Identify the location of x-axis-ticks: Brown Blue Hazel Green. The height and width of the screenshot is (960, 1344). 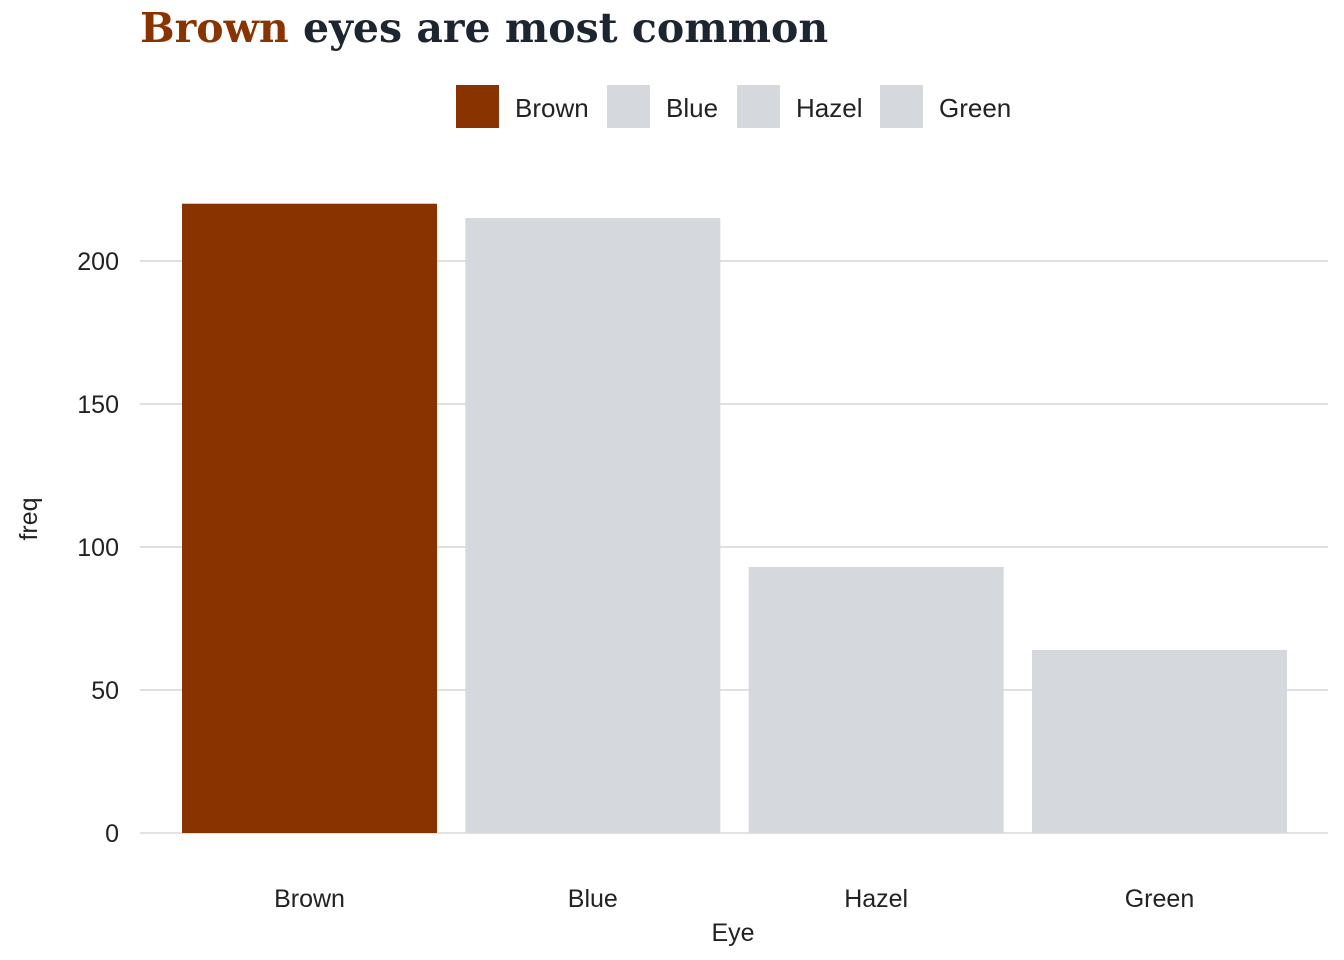
(734, 899).